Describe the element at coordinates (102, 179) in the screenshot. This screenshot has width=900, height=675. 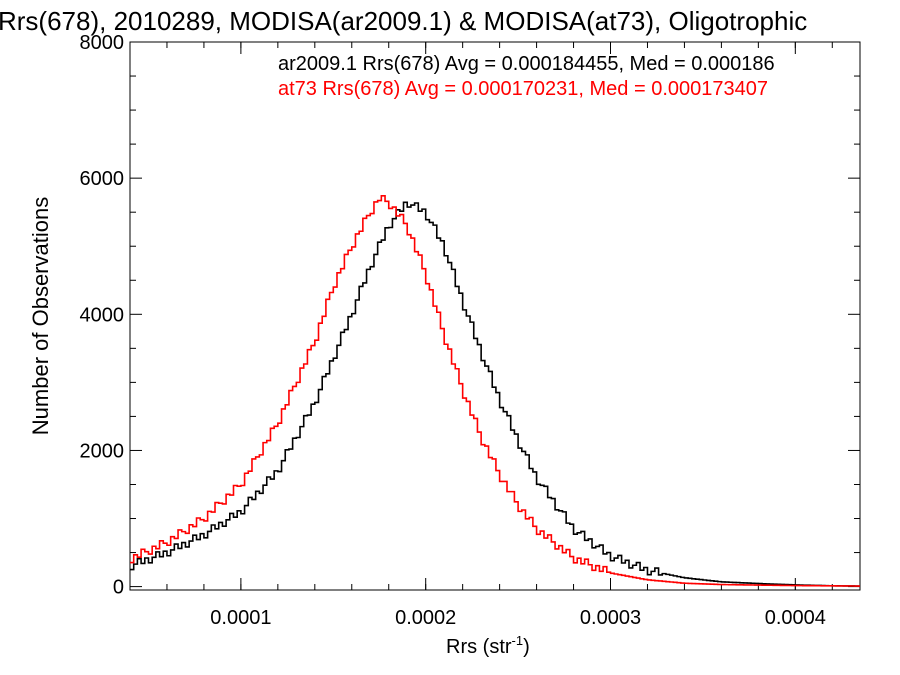
I see `y-tick-label: 6000` at that location.